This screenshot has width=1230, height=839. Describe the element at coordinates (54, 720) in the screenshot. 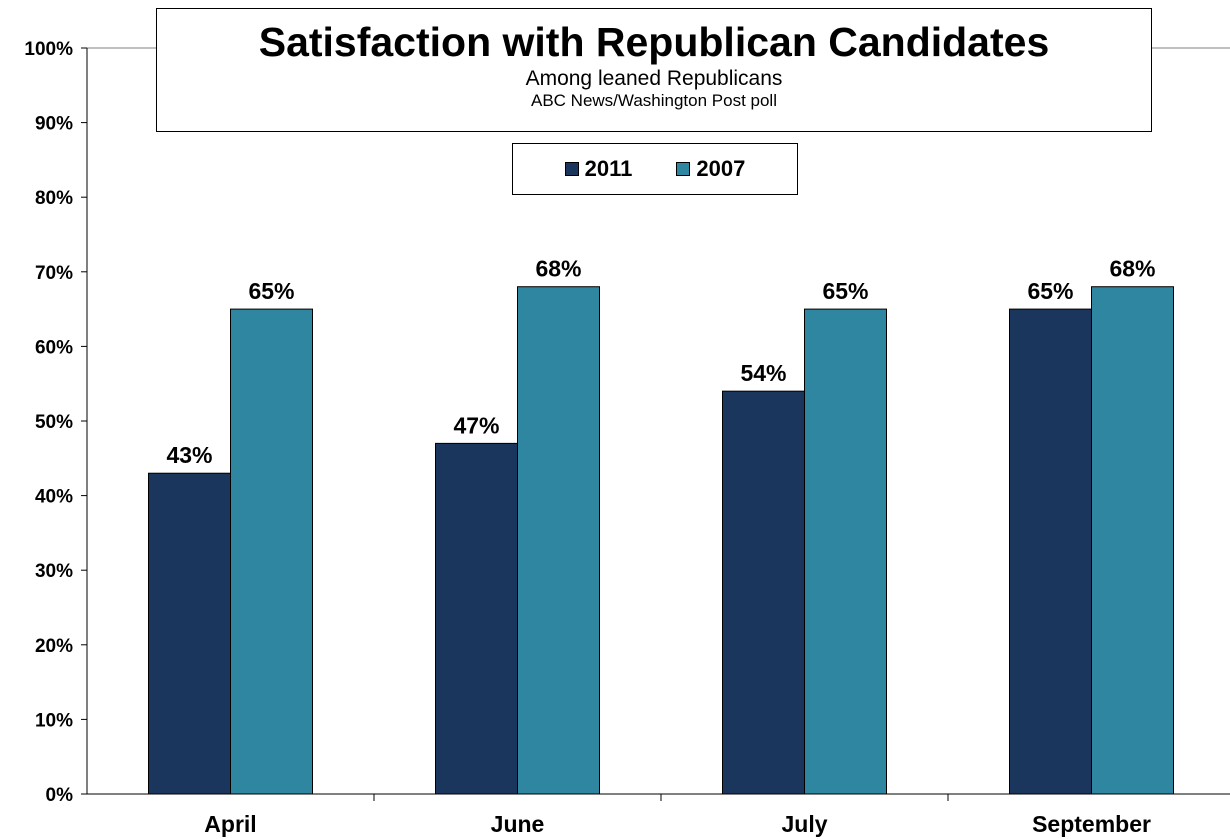

I see `y-tick-label: 10%` at that location.